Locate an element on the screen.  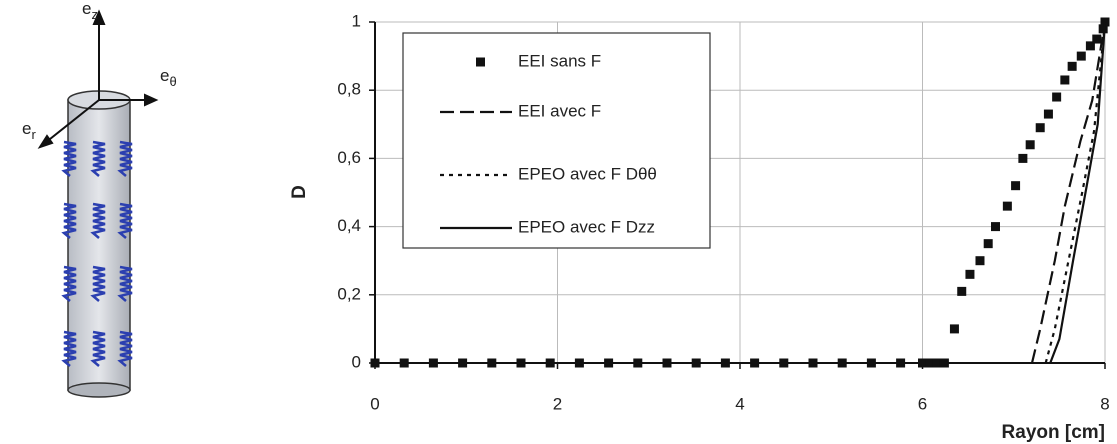
legend-box is located at coordinates (556, 140).